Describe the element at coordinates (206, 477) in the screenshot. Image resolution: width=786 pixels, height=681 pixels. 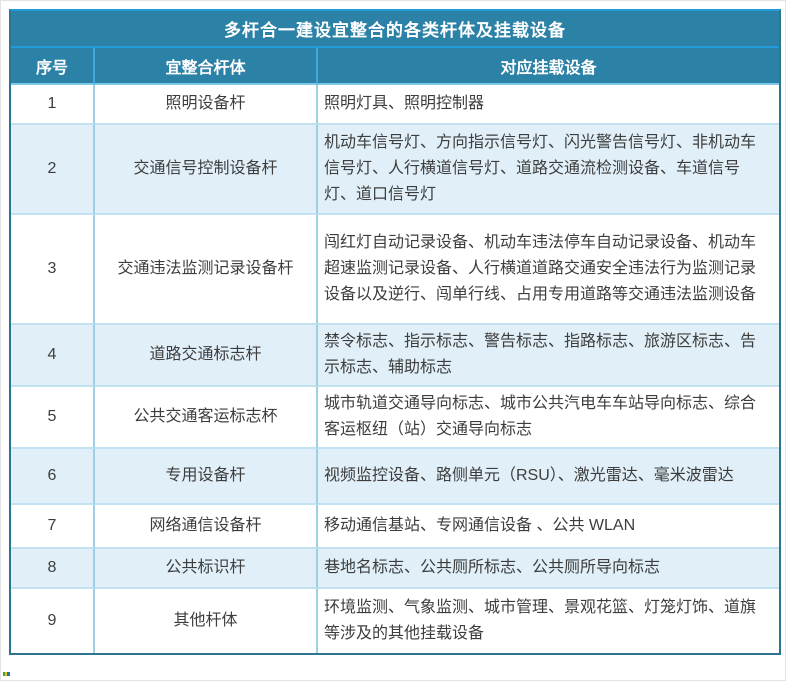
I see `pole-type: 专用设备杆` at that location.